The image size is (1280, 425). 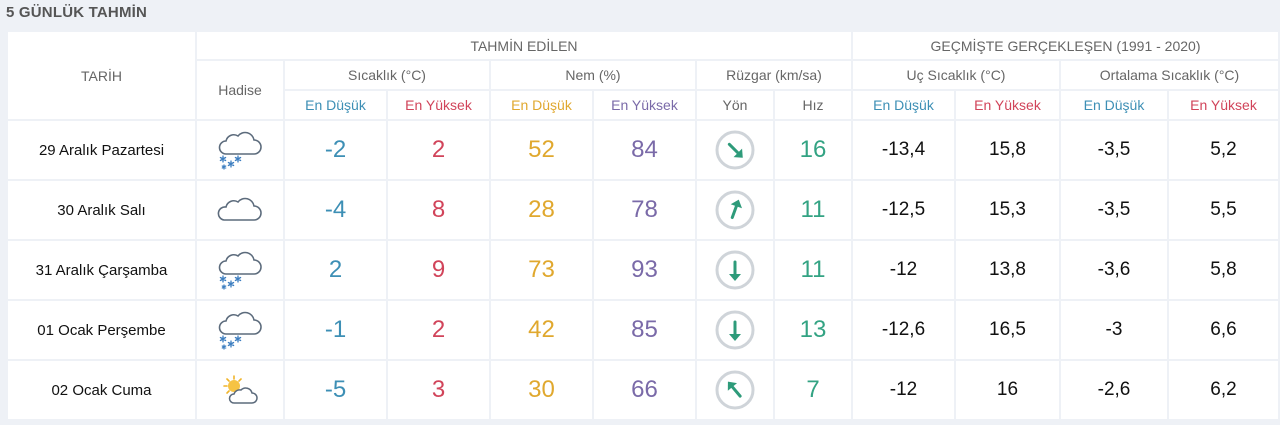 I want to click on sun-cloud-icon, so click(x=240, y=390).